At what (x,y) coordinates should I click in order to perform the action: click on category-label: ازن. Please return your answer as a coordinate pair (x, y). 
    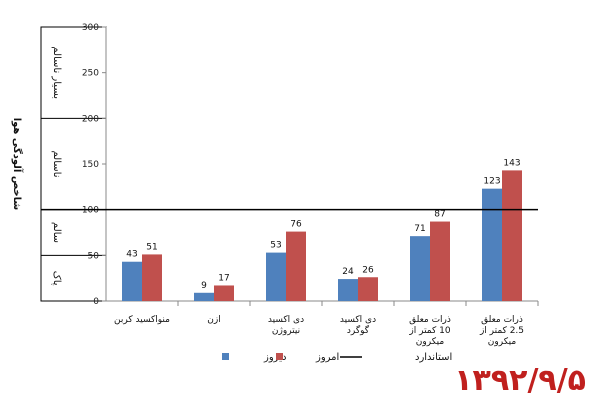
    Looking at the image, I should click on (213, 320).